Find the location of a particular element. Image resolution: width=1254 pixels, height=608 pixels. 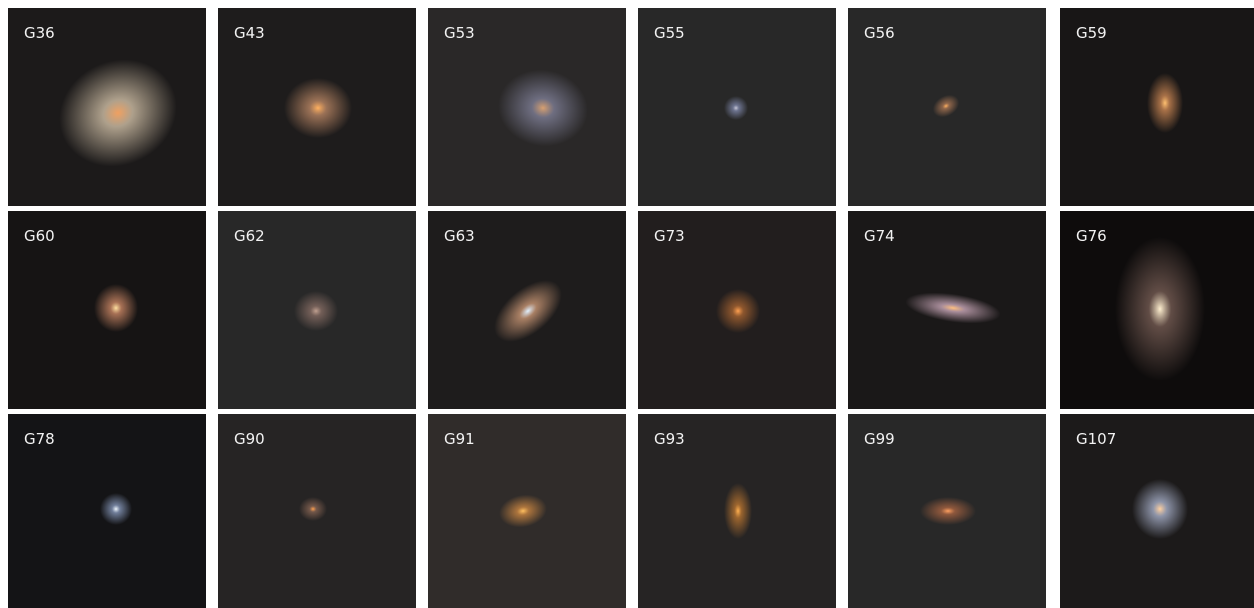

galaxy-label: G63 is located at coordinates (459, 236).